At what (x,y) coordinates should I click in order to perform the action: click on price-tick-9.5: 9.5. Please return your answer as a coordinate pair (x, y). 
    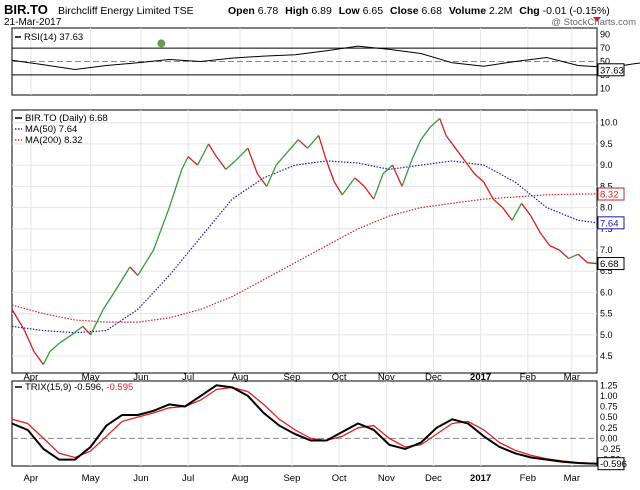
    Looking at the image, I should click on (606, 144).